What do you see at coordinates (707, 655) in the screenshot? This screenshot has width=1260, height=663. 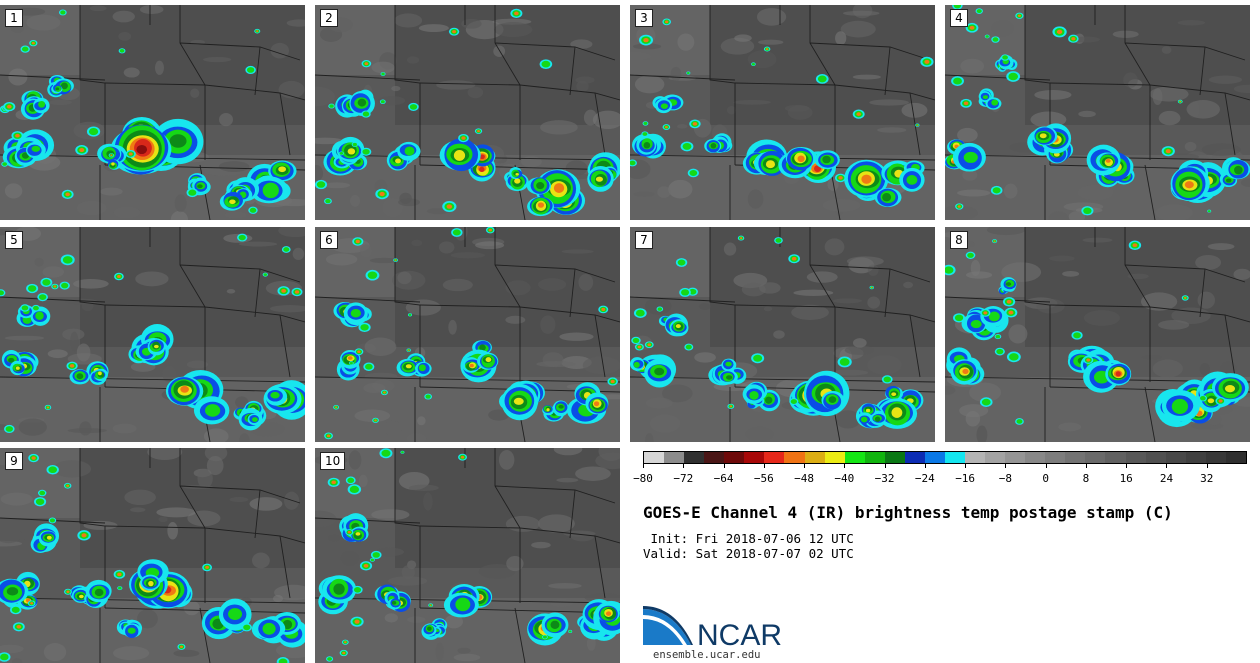 I see `footer-url: ensemble.ucar.edu` at bounding box center [707, 655].